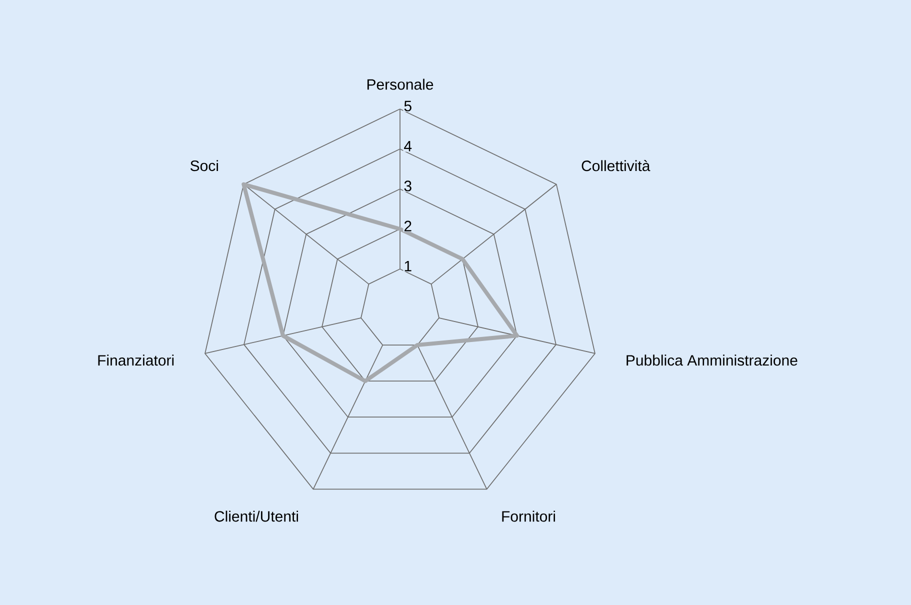 Image resolution: width=911 pixels, height=605 pixels. What do you see at coordinates (256, 516) in the screenshot?
I see `spoke-label: Clienti/Utenti` at bounding box center [256, 516].